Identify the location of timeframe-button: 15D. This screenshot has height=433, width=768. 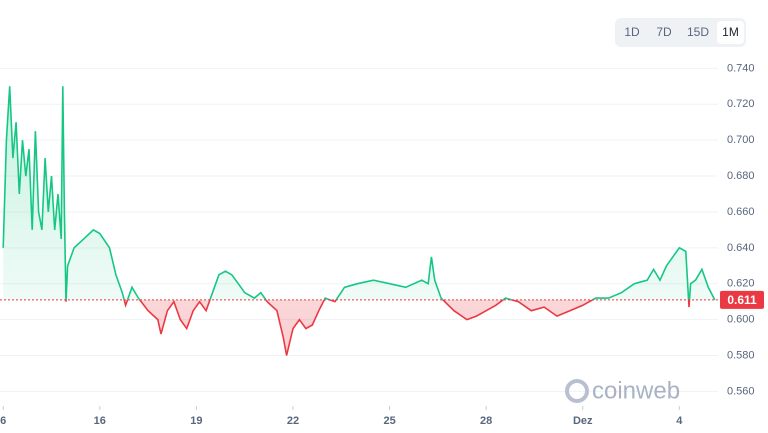
(698, 32).